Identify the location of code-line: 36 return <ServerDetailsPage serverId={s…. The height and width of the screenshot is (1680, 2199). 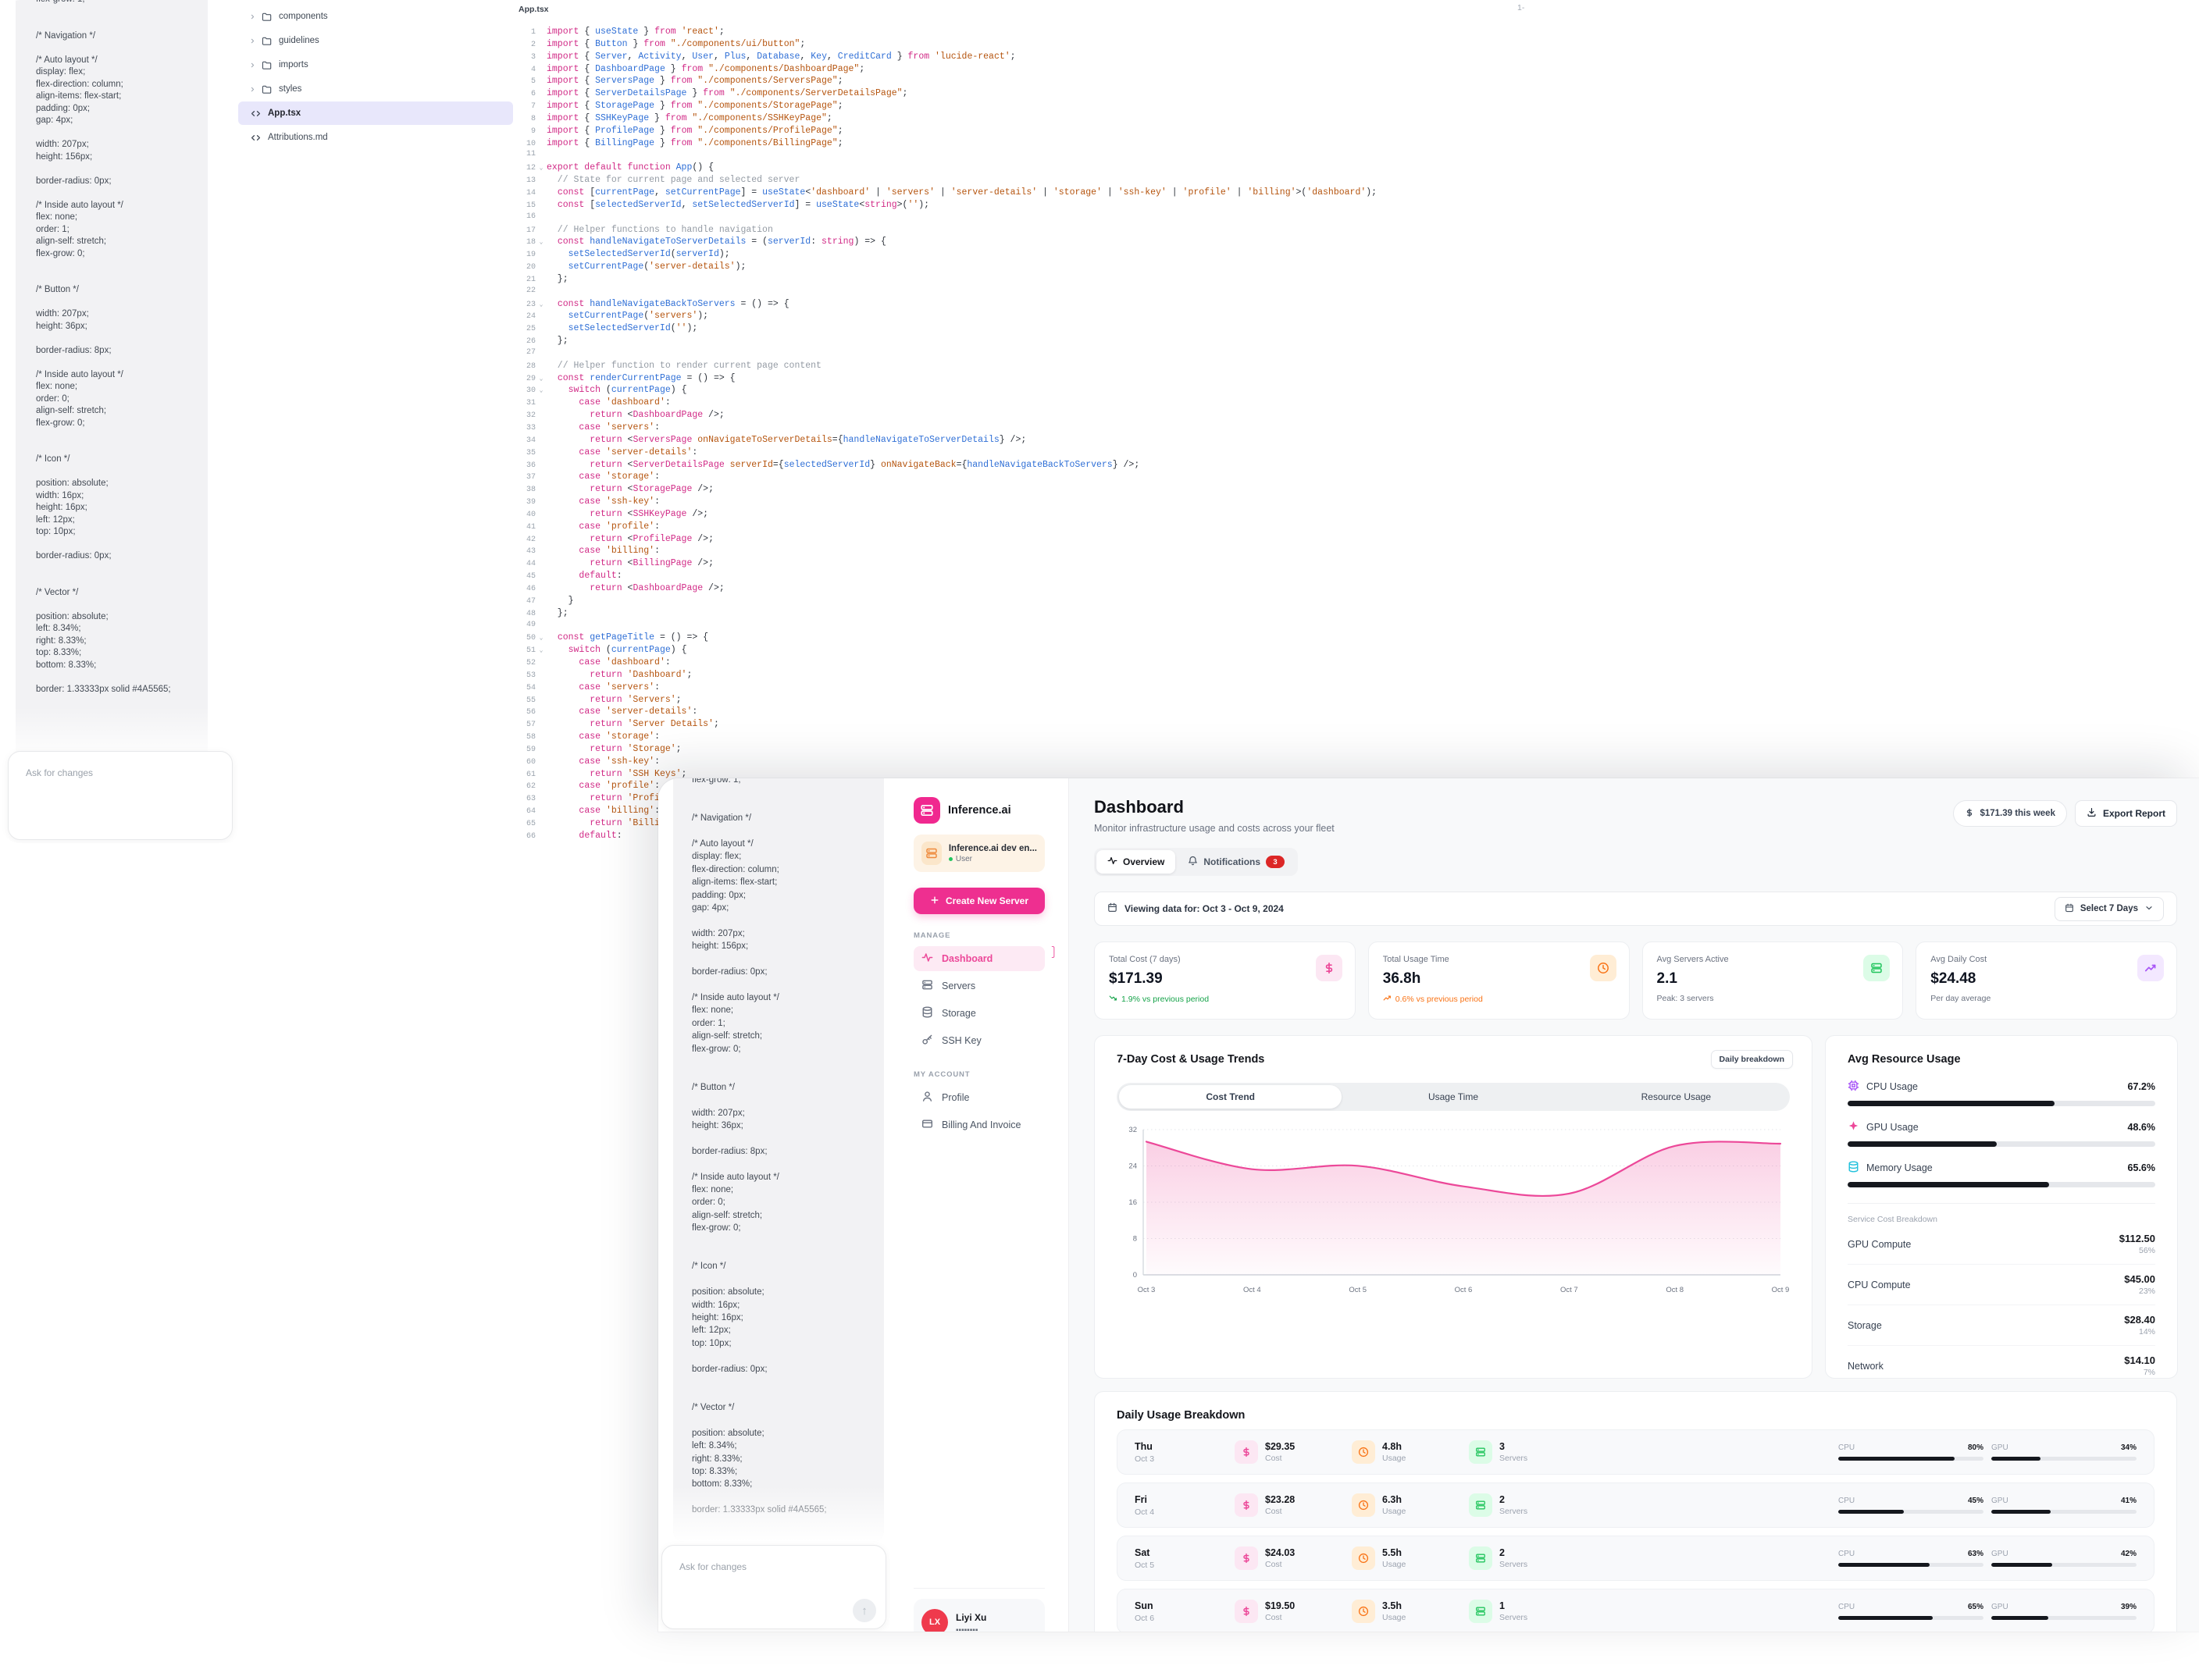
(946, 466).